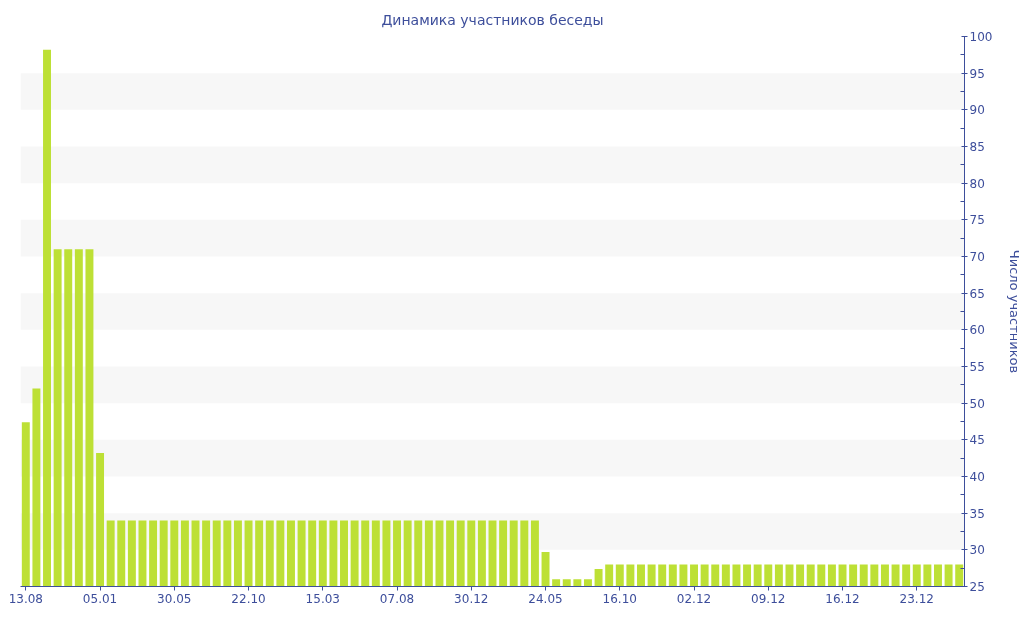 This screenshot has width=1024, height=640. I want to click on x-tick-label: 22.10, so click(248, 598).